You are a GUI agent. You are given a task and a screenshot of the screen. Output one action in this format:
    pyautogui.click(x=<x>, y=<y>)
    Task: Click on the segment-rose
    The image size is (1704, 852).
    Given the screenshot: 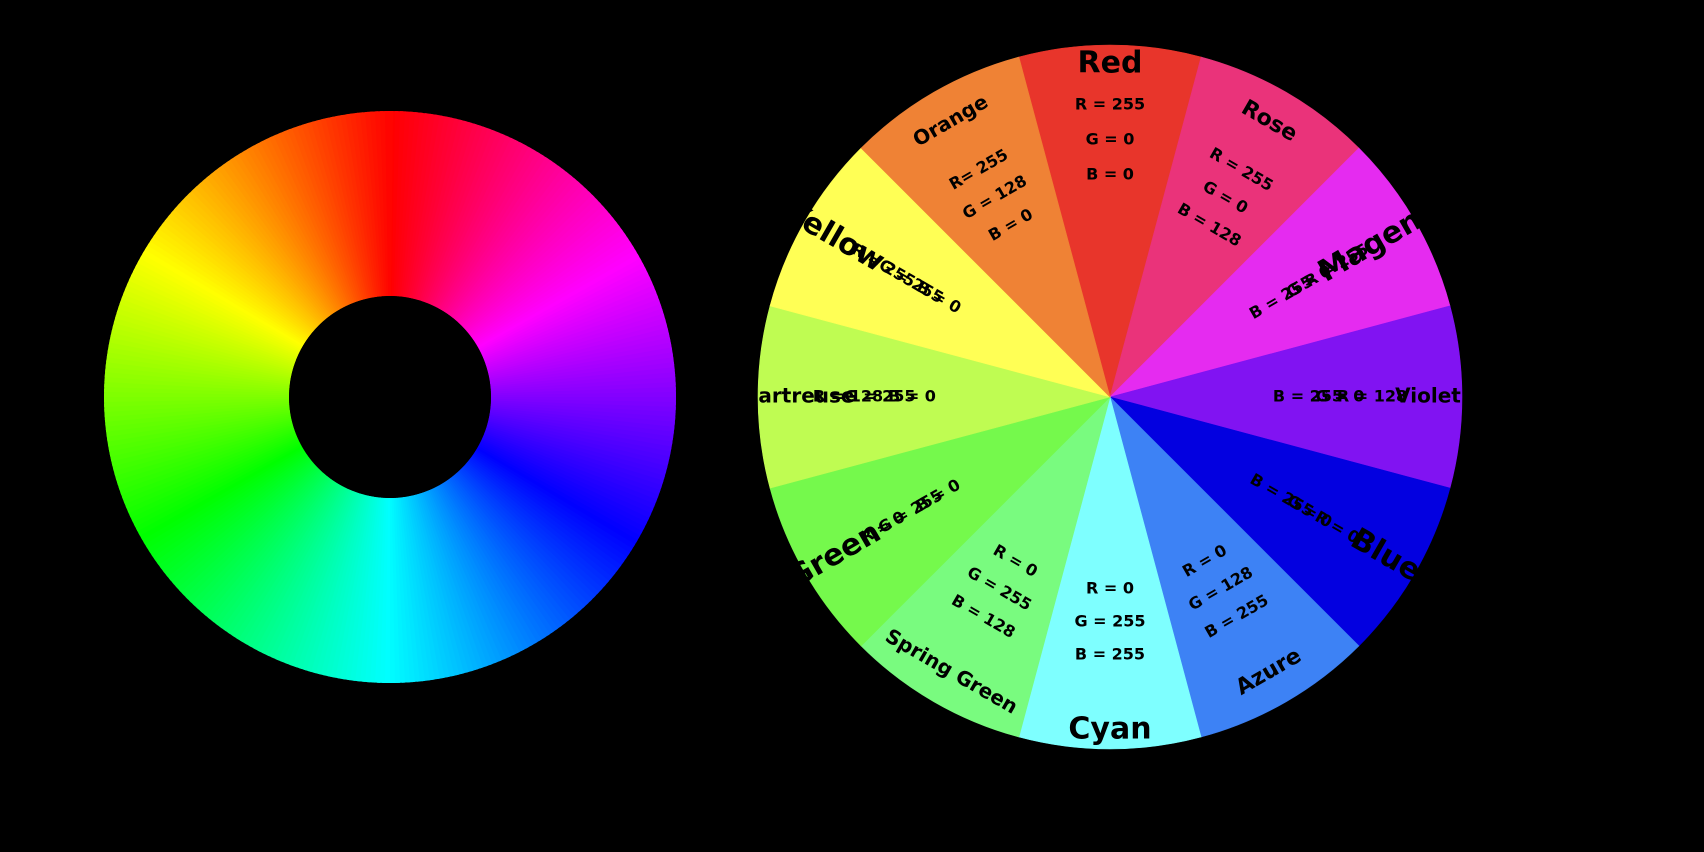 What is the action you would take?
    pyautogui.click(x=1234, y=227)
    